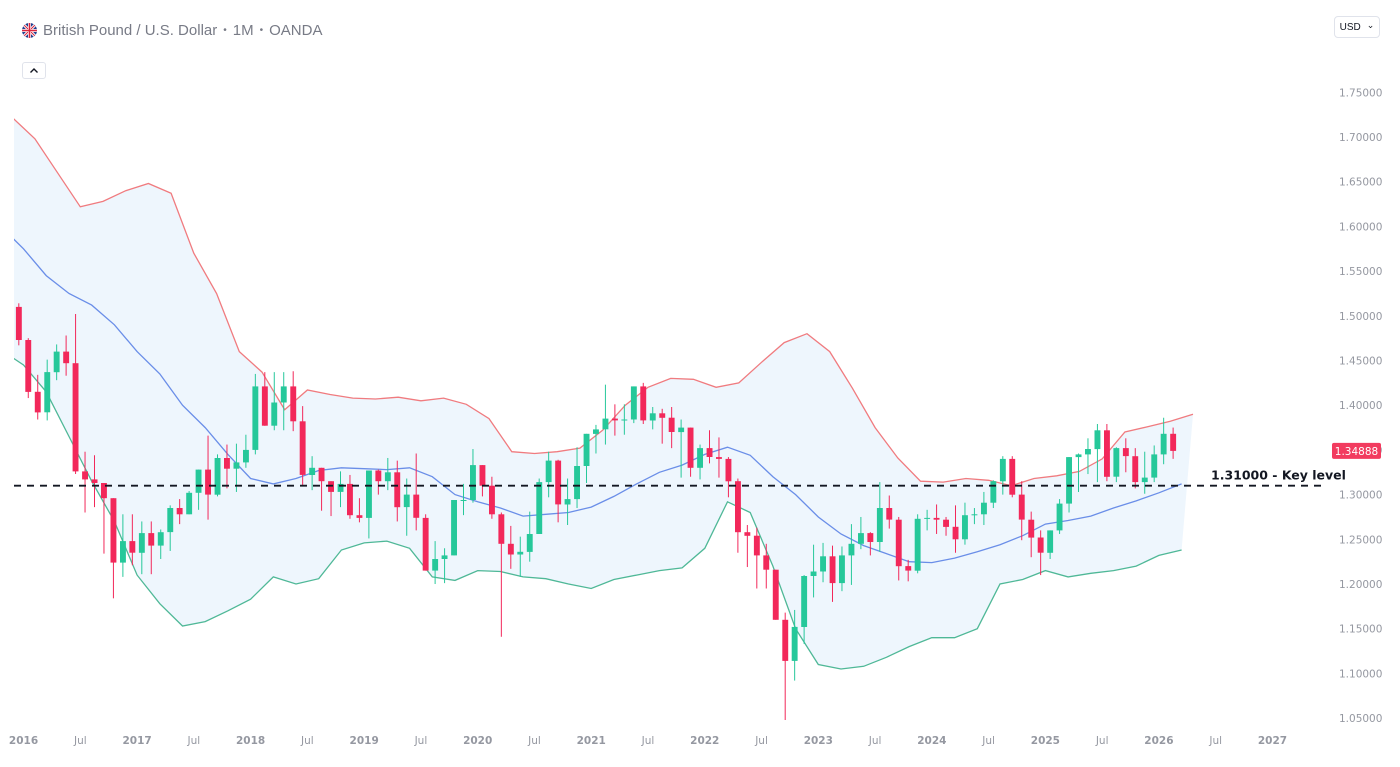  Describe the element at coordinates (34, 70) in the screenshot. I see `collapse-button` at that location.